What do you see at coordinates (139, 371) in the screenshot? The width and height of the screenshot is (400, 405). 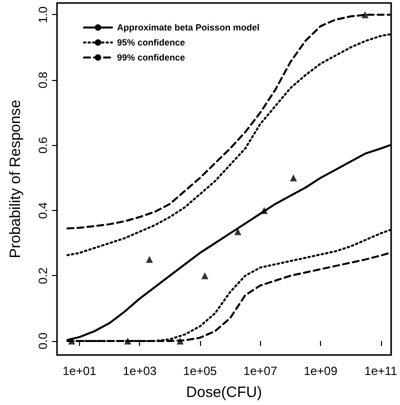 I see `x-tick-label: 1e+03` at bounding box center [139, 371].